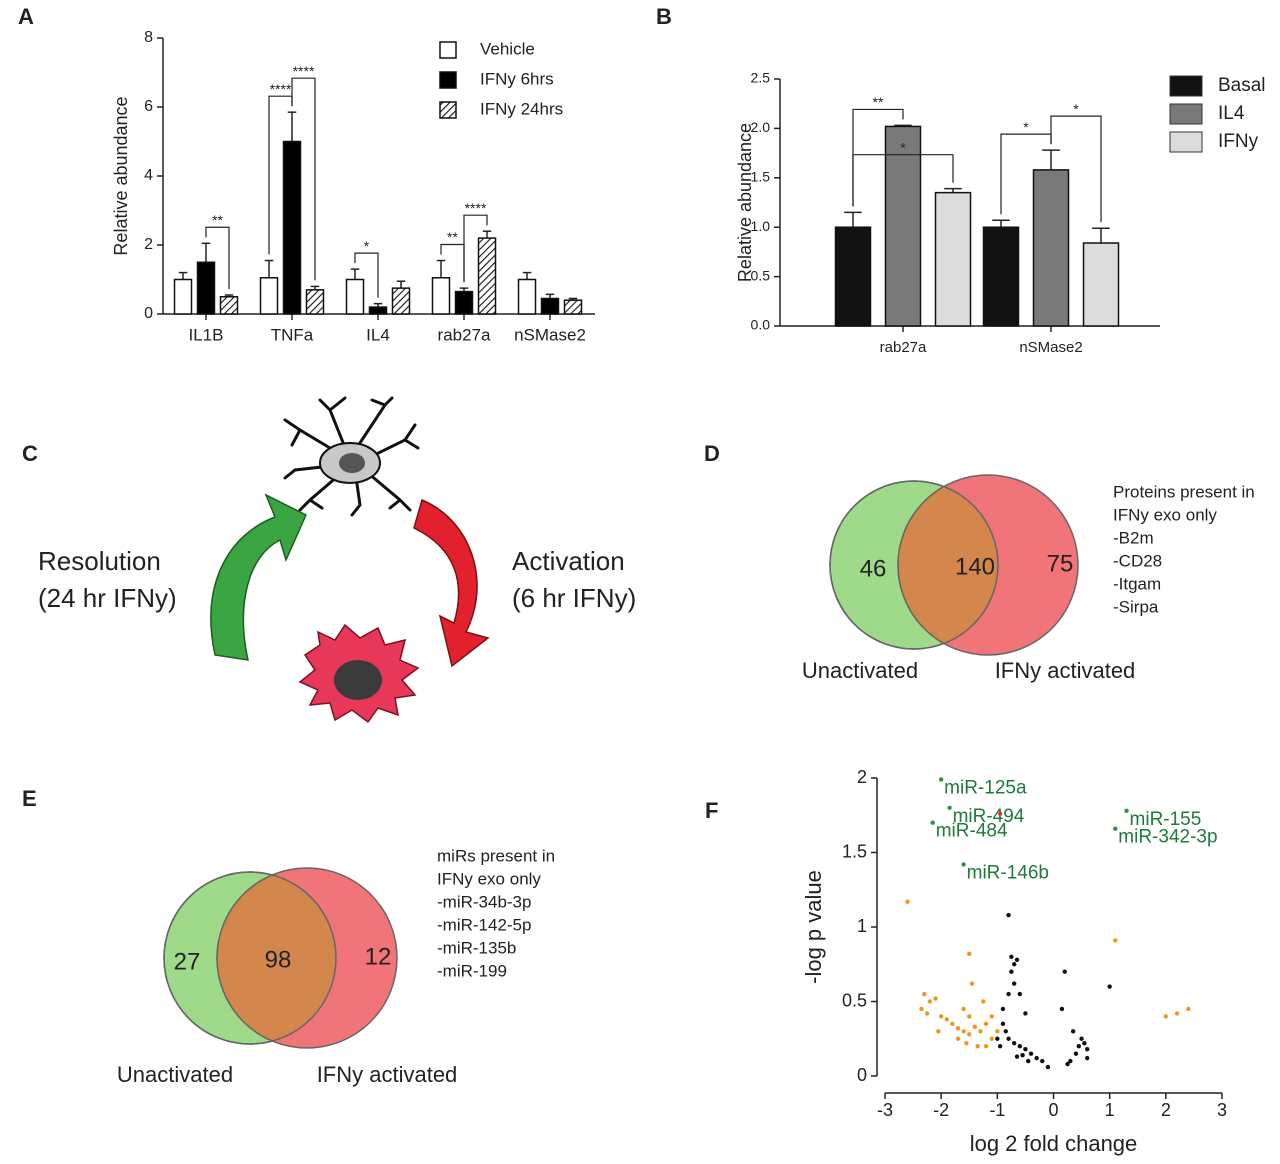 The width and height of the screenshot is (1280, 1164). I want to click on activation-arrow, so click(451, 583).